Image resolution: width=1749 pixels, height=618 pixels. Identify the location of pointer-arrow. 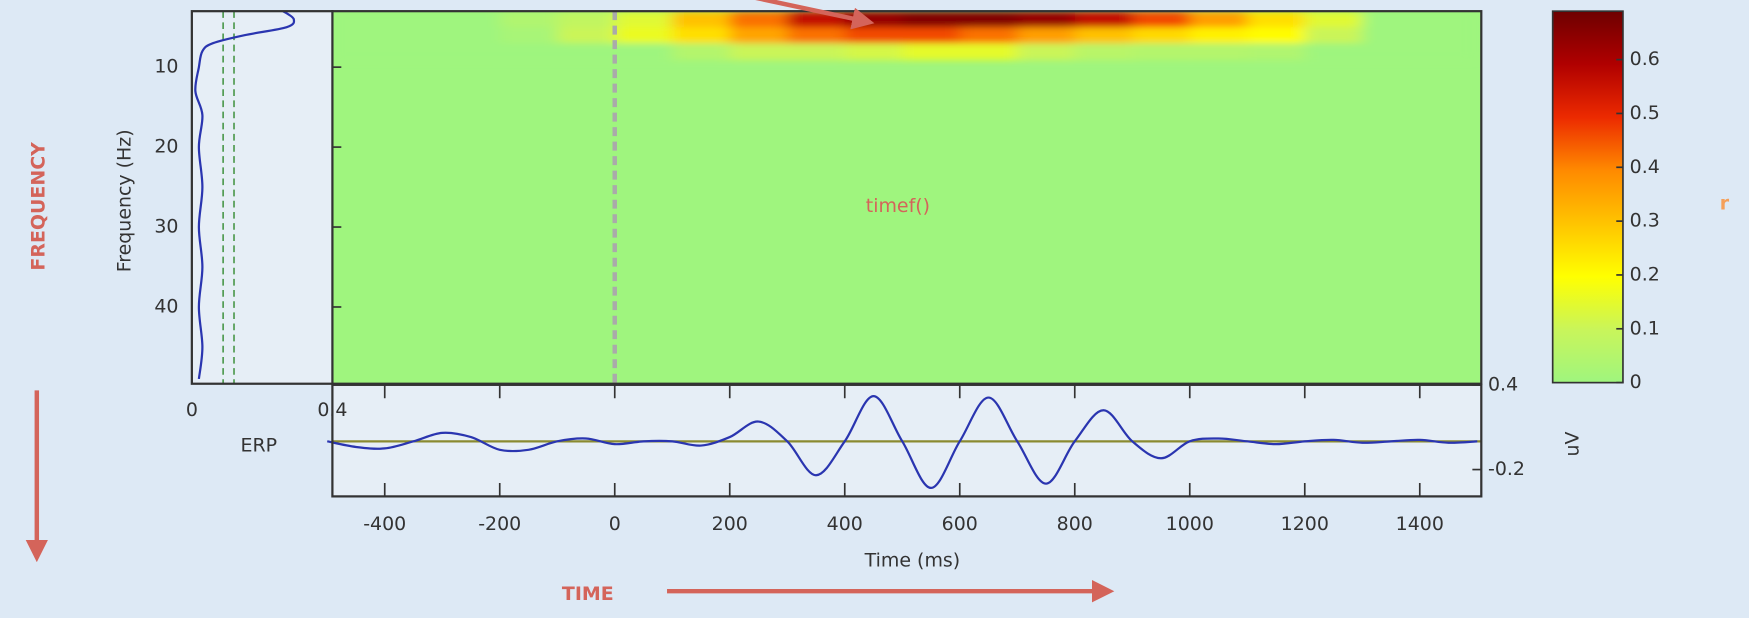
(815, 15).